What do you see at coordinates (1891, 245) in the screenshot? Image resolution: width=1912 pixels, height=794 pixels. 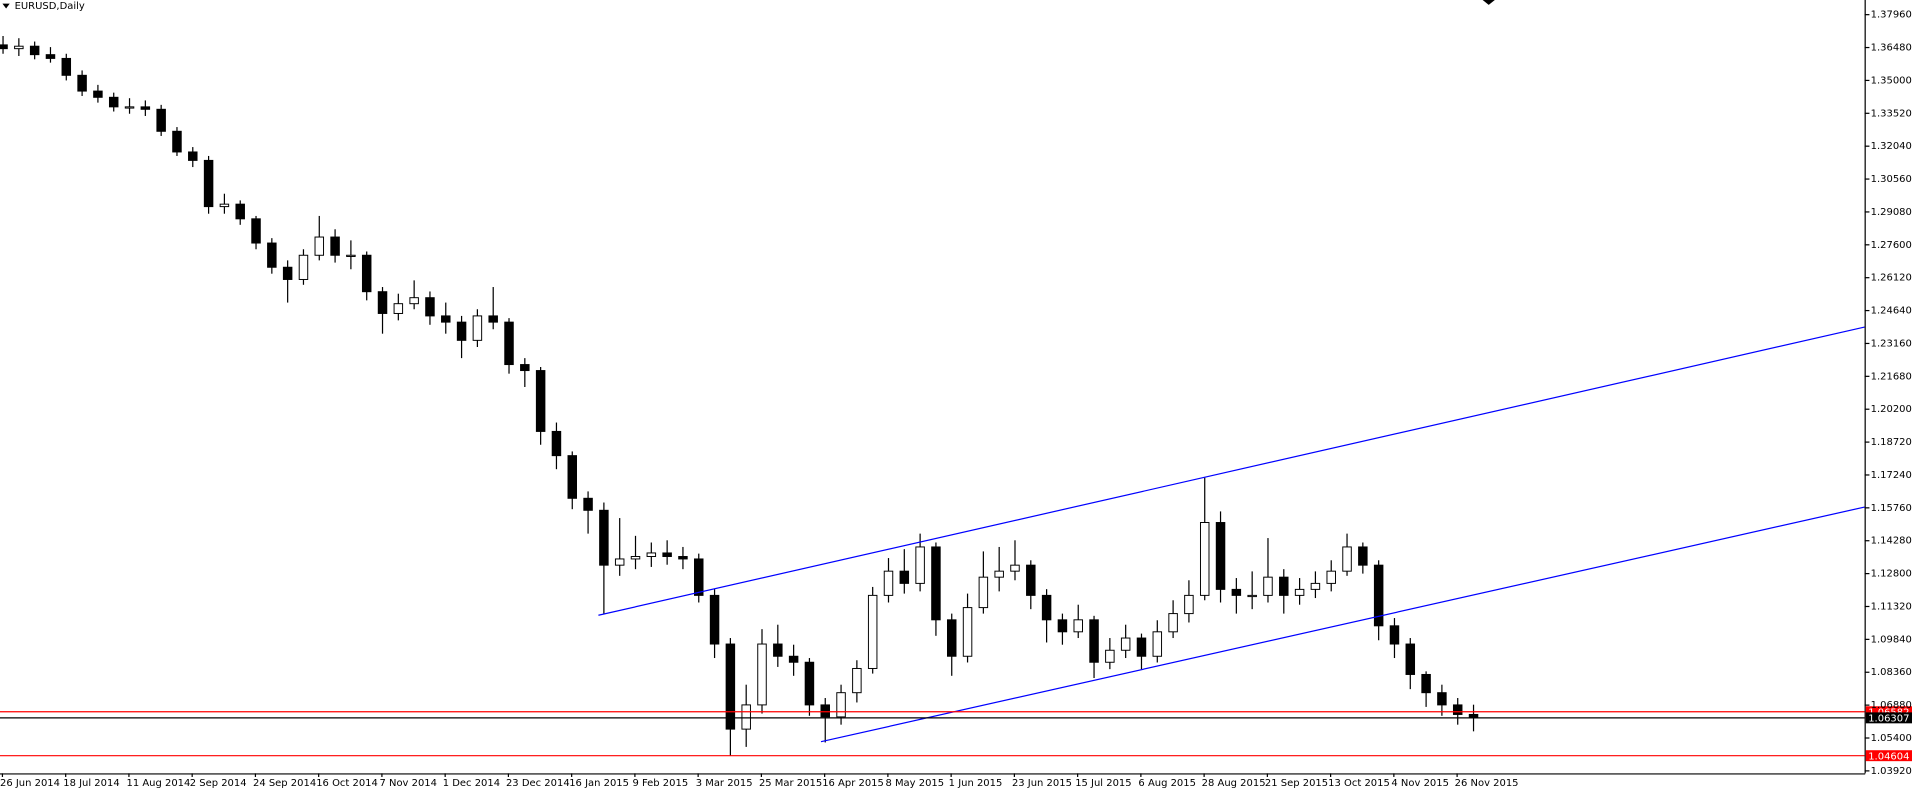 I see `y-tick-label: 1.27600` at bounding box center [1891, 245].